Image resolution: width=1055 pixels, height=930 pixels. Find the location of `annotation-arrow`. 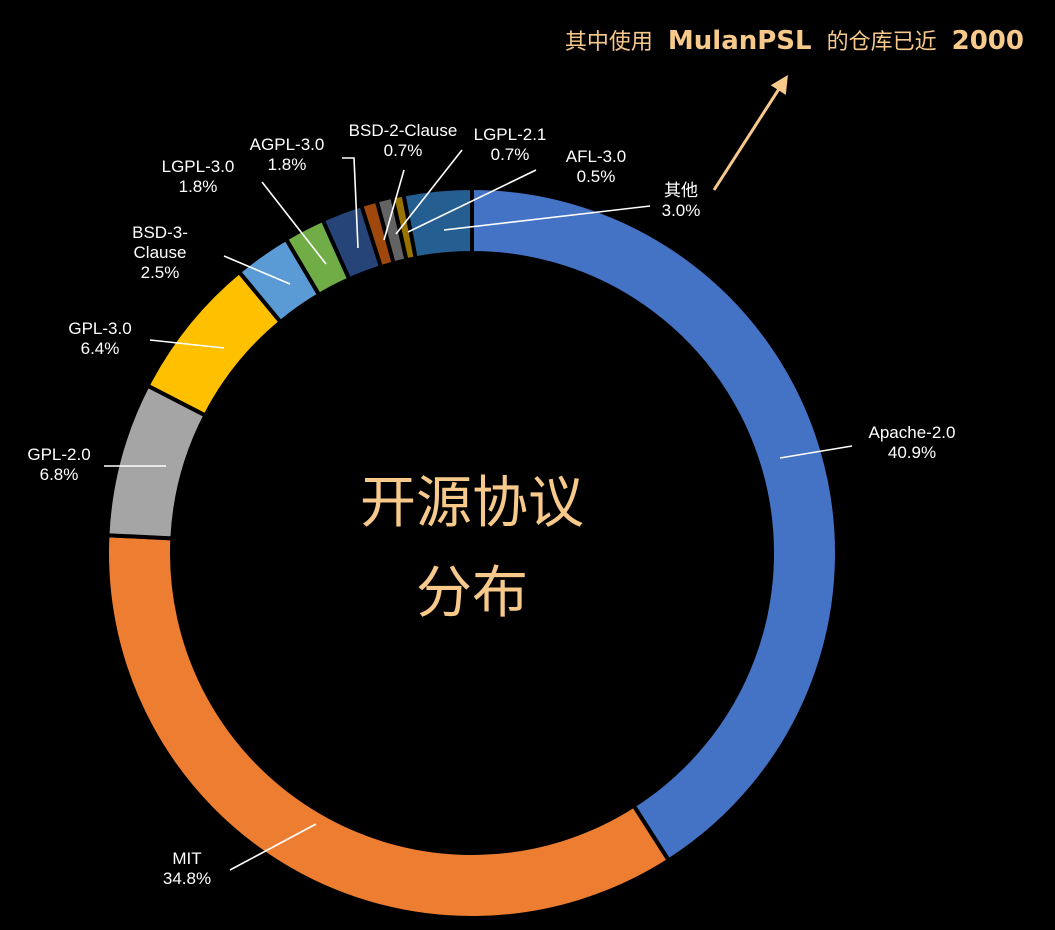

annotation-arrow is located at coordinates (750, 132).